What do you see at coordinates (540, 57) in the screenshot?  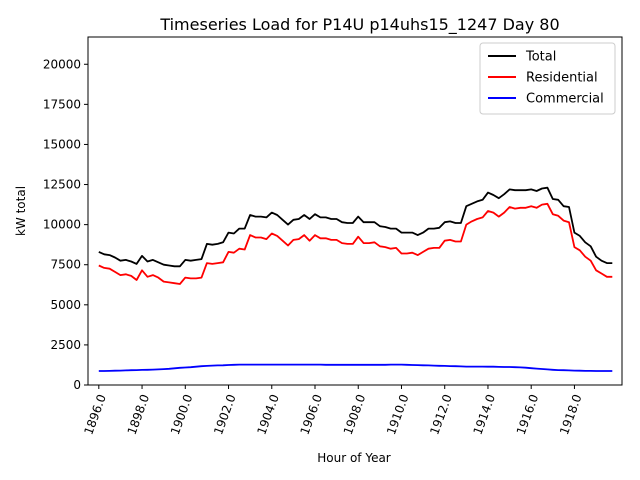 I see `legend-label-total: Total` at bounding box center [540, 57].